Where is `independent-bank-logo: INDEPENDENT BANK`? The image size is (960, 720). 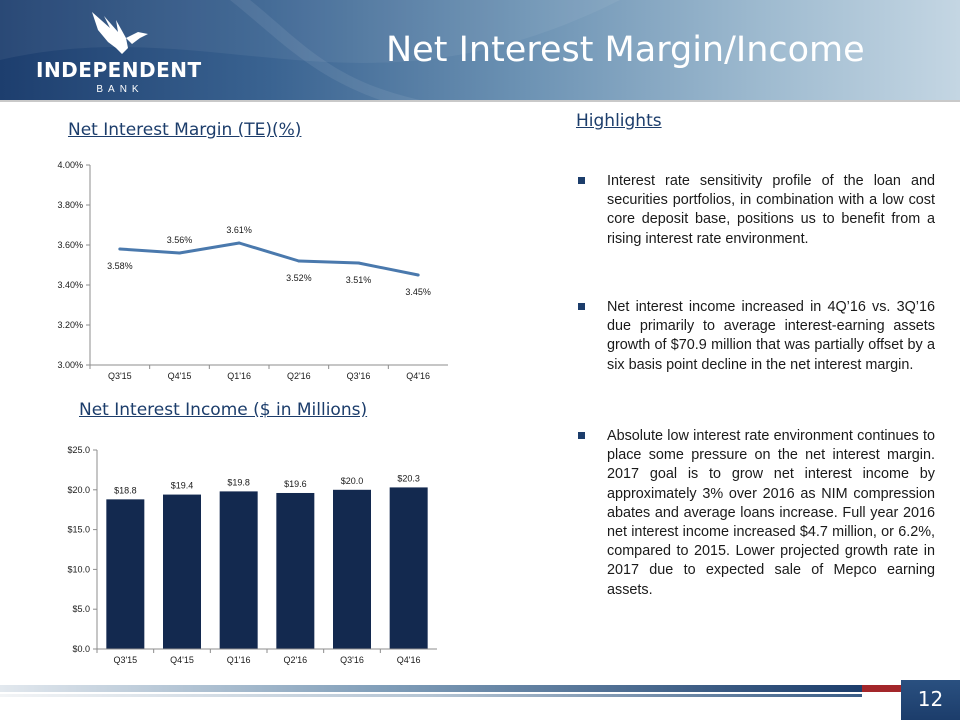
independent-bank-logo: INDEPENDENT BANK is located at coordinates (120, 52).